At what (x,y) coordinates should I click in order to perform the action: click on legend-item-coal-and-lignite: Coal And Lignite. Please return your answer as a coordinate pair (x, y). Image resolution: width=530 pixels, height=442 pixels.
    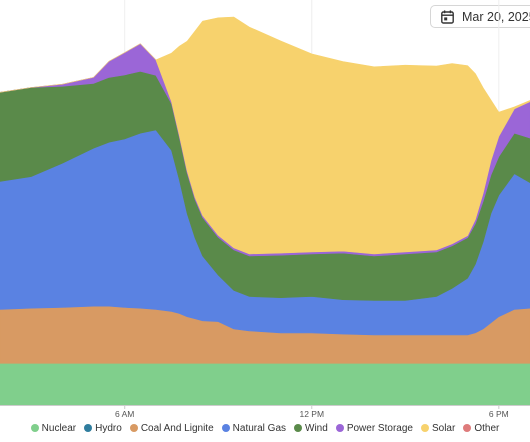
    Looking at the image, I should click on (171, 428).